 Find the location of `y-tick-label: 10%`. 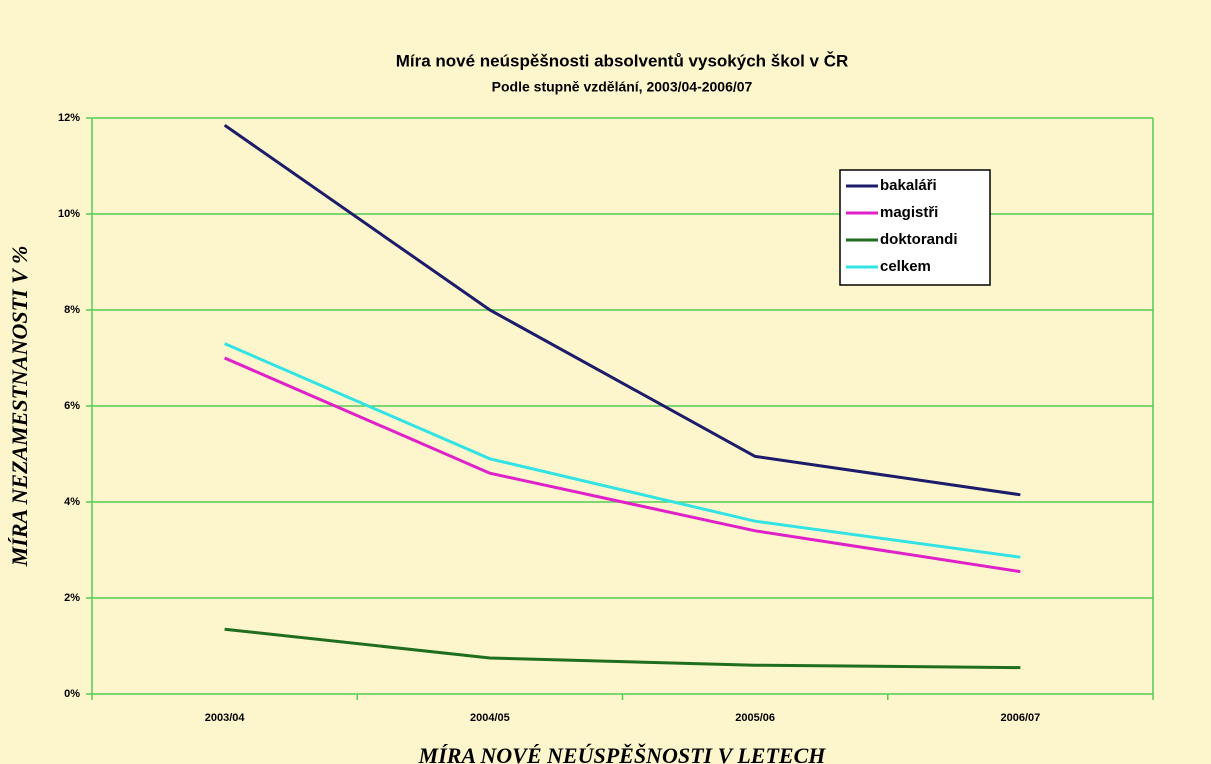

y-tick-label: 10% is located at coordinates (69, 214).